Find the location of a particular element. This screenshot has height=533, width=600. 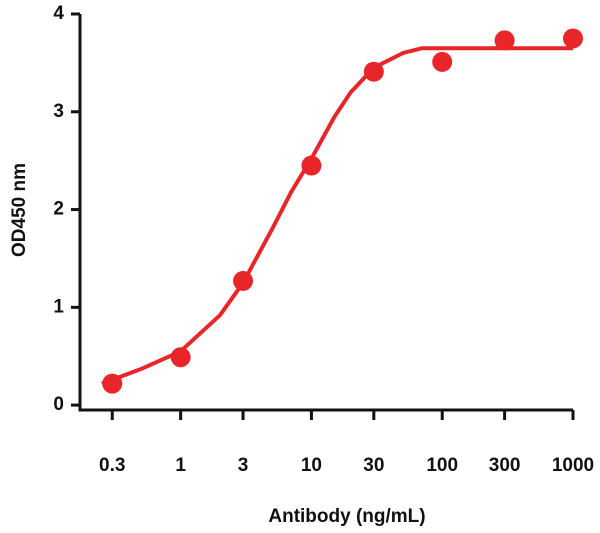

x-tick-label: 100 is located at coordinates (442, 465).